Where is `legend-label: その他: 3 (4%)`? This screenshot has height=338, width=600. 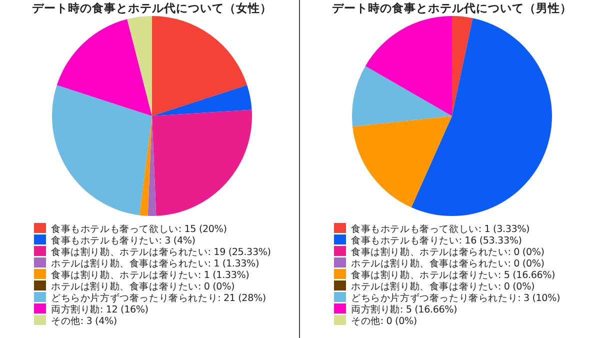
legend-label: その他: 3 (4%) is located at coordinates (84, 321).